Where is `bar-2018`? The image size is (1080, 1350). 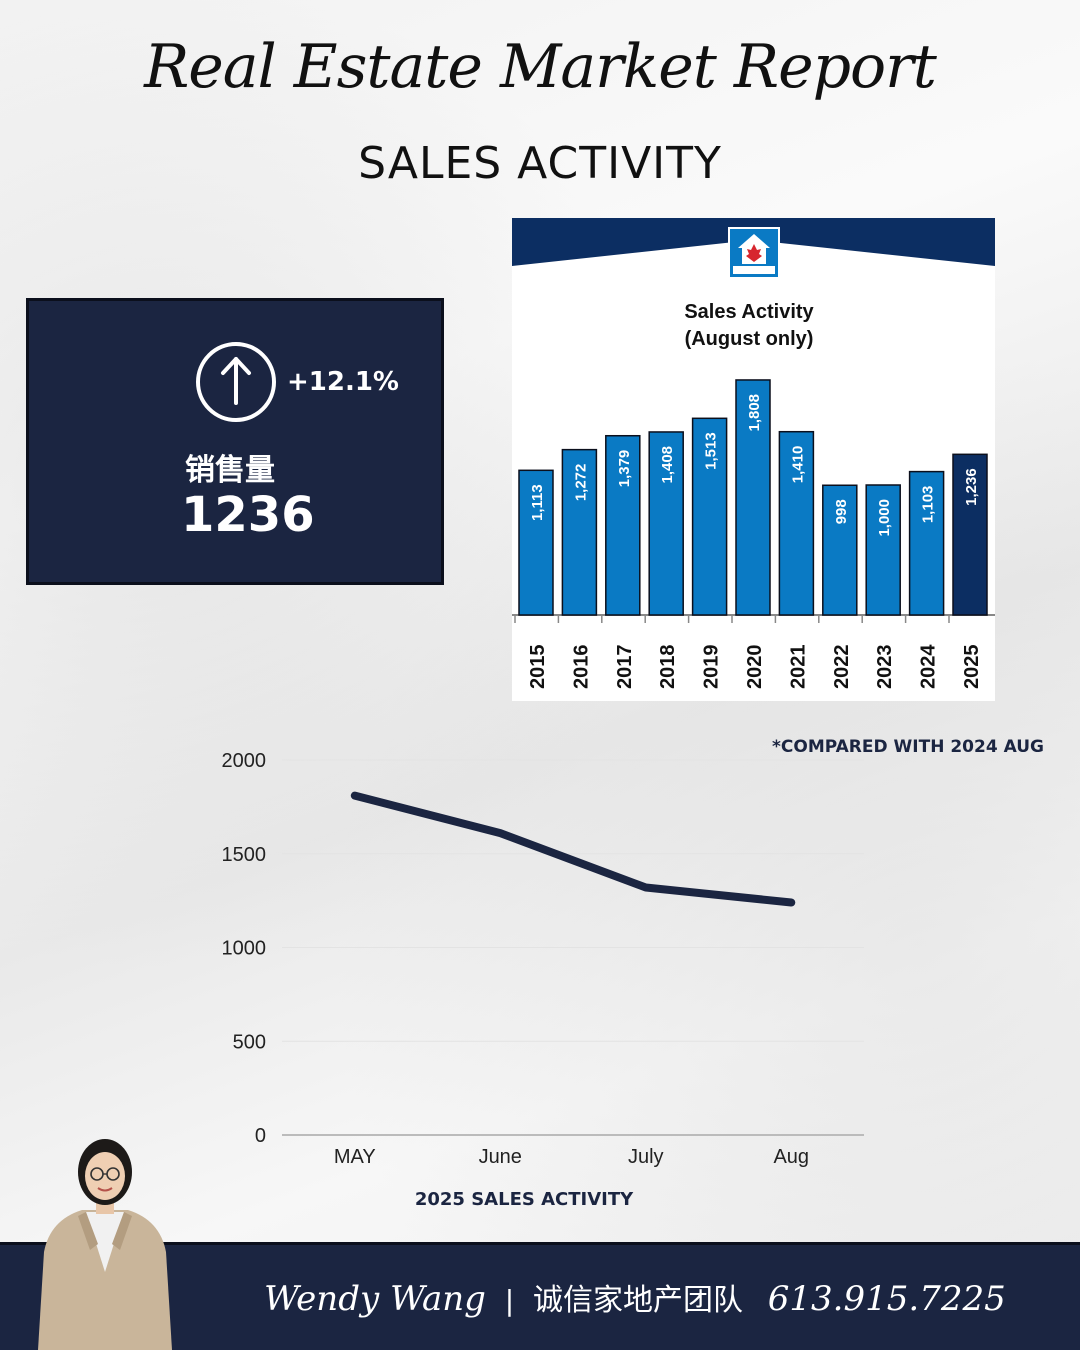 bar-2018 is located at coordinates (666, 523).